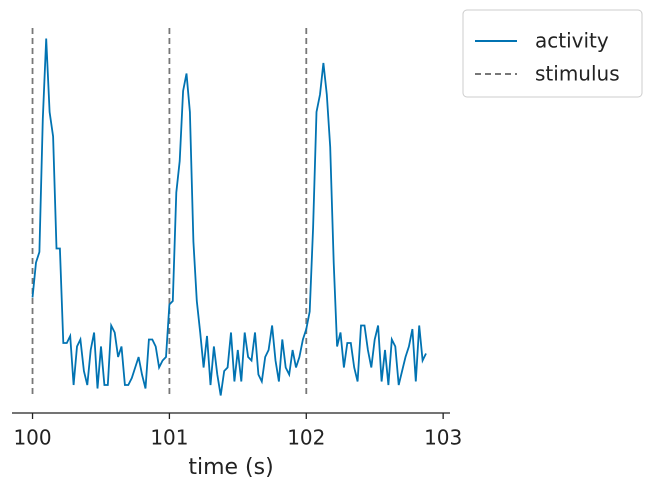 The width and height of the screenshot is (651, 495). I want to click on x-tick-label: 101, so click(169, 438).